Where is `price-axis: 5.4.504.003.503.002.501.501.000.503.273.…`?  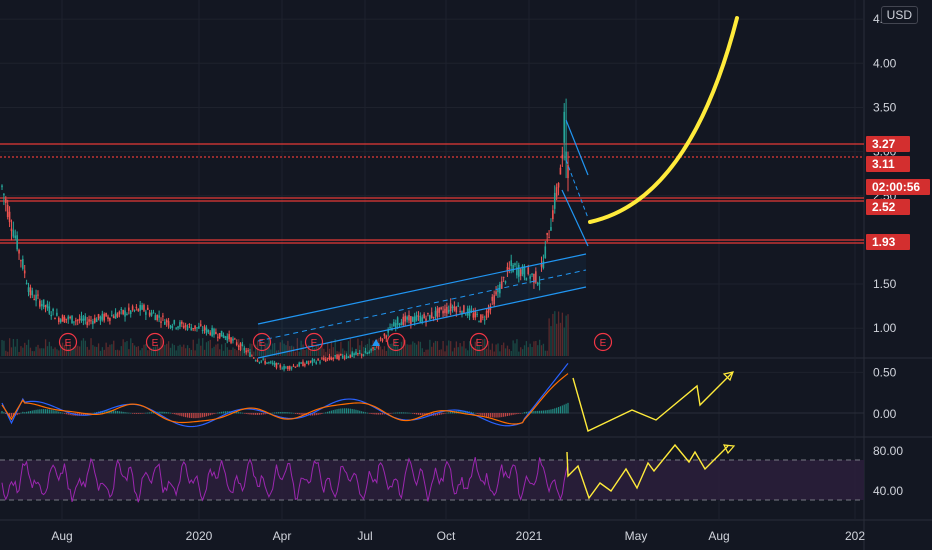
price-axis: 5.4.504.003.503.002.501.501.000.503.273.… is located at coordinates (898, 249).